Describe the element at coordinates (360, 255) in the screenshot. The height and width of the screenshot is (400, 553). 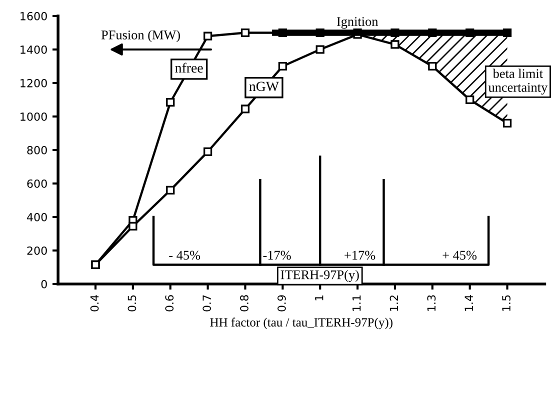
I see `annotation: +17%` at that location.